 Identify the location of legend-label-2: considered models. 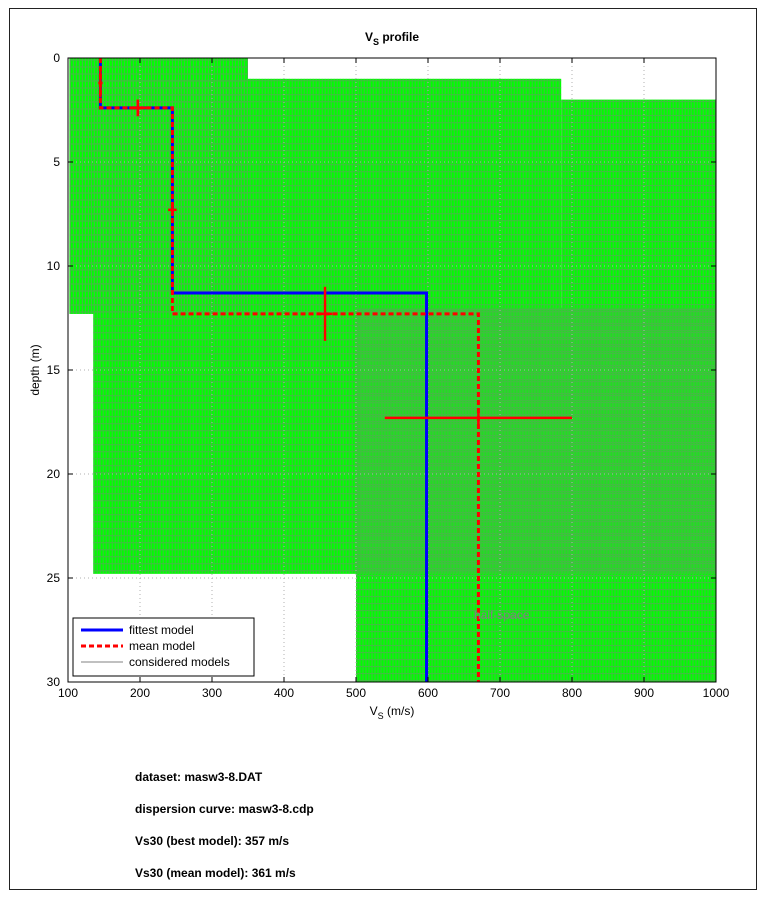
(179, 662).